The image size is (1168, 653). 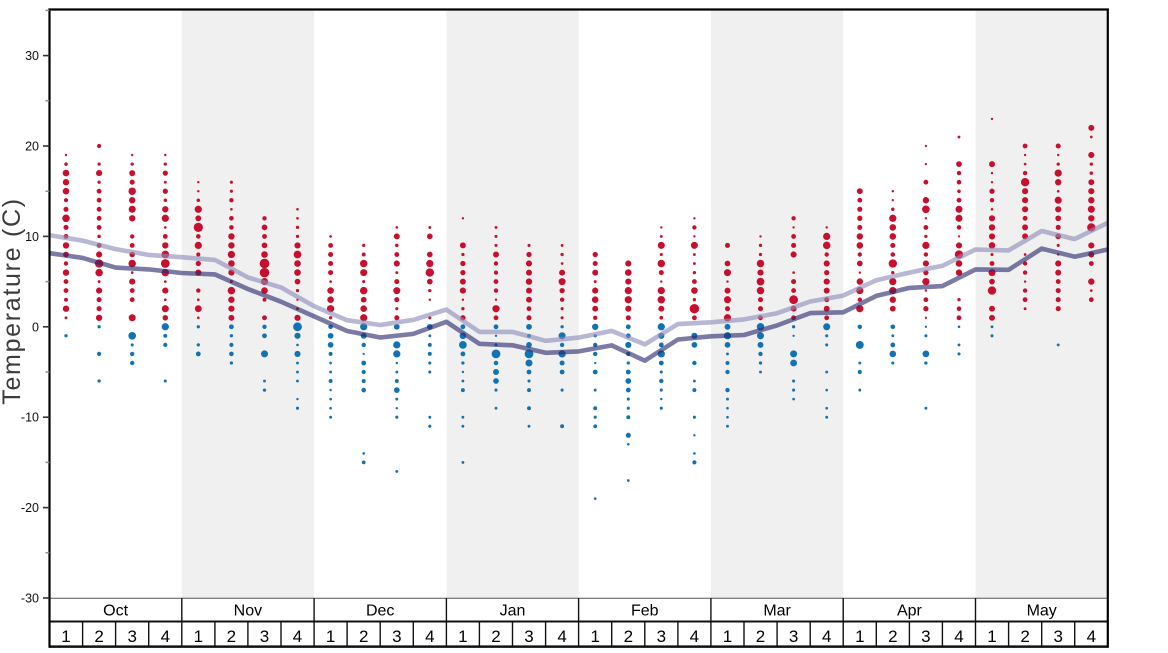 I want to click on svg-text: Oct, so click(x=115, y=611).